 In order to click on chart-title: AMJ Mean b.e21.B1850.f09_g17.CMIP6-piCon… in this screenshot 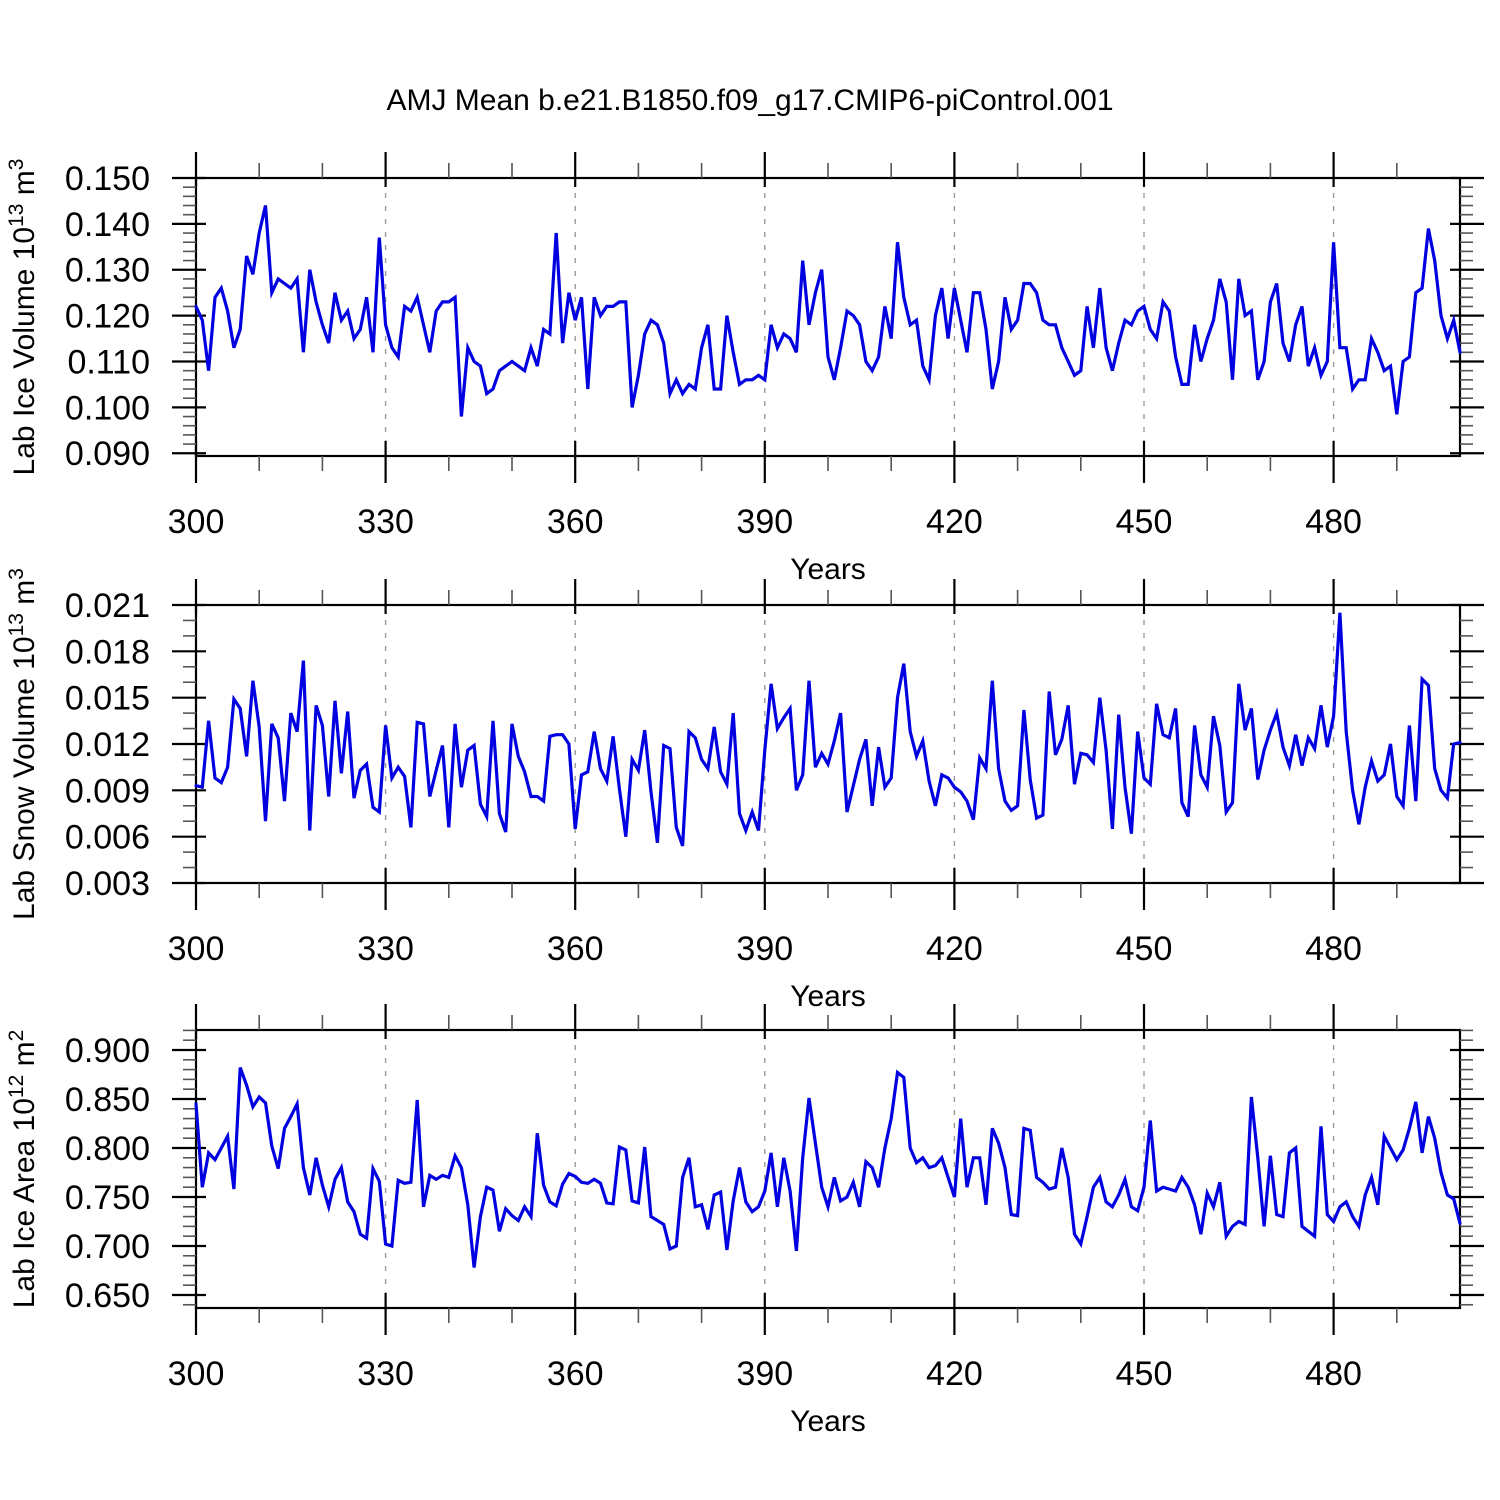, I will do `click(750, 100)`.